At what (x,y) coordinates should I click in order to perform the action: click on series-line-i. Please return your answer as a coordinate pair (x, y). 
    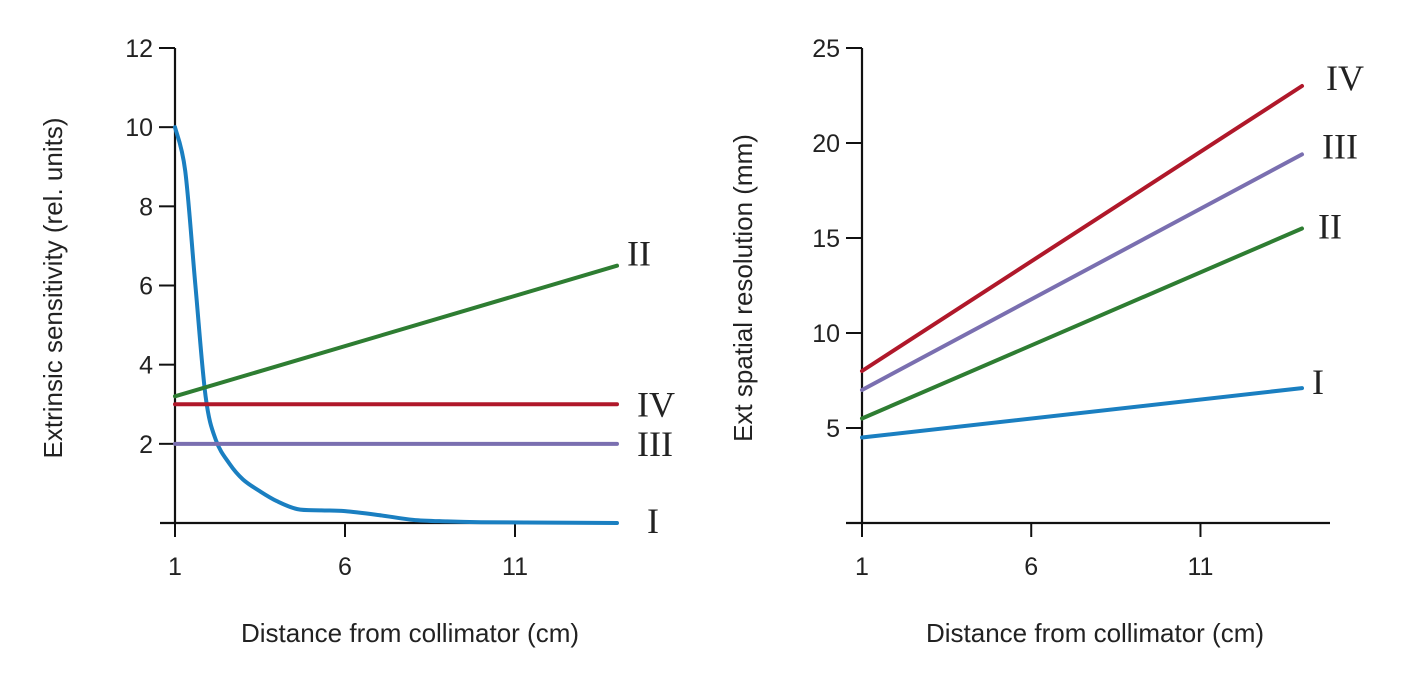
    Looking at the image, I should click on (1082, 413).